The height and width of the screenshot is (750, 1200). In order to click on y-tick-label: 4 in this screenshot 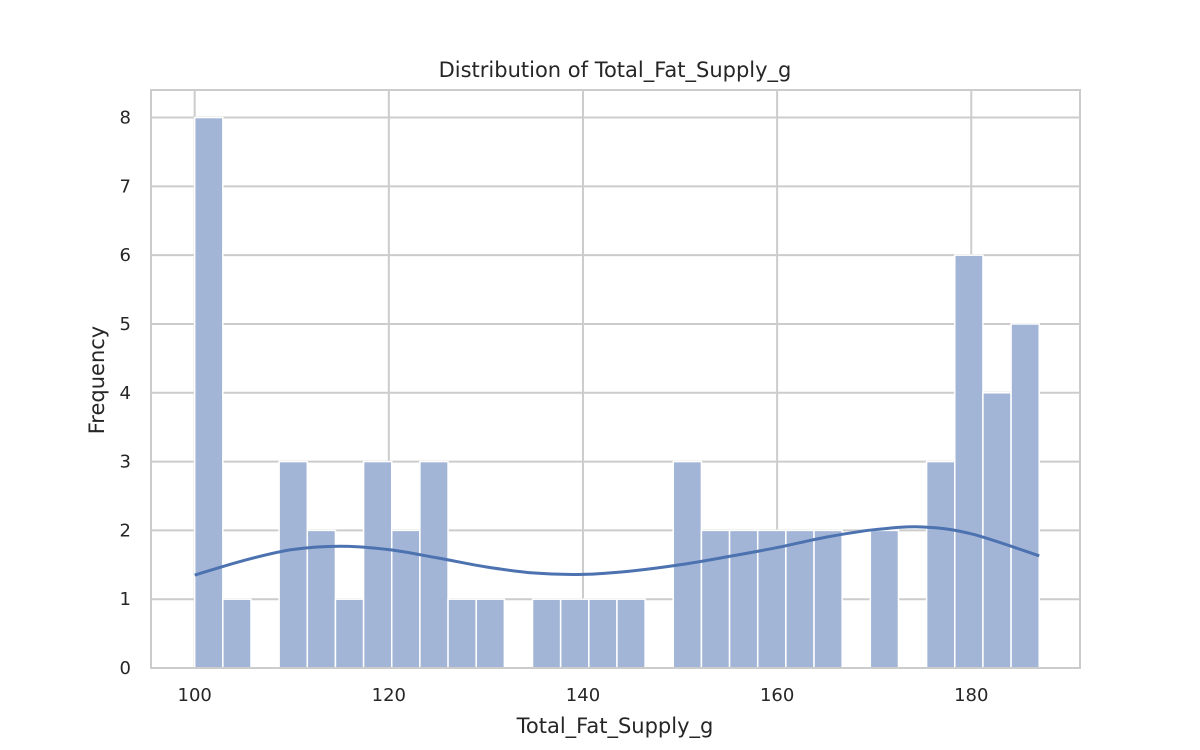, I will do `click(125, 393)`.